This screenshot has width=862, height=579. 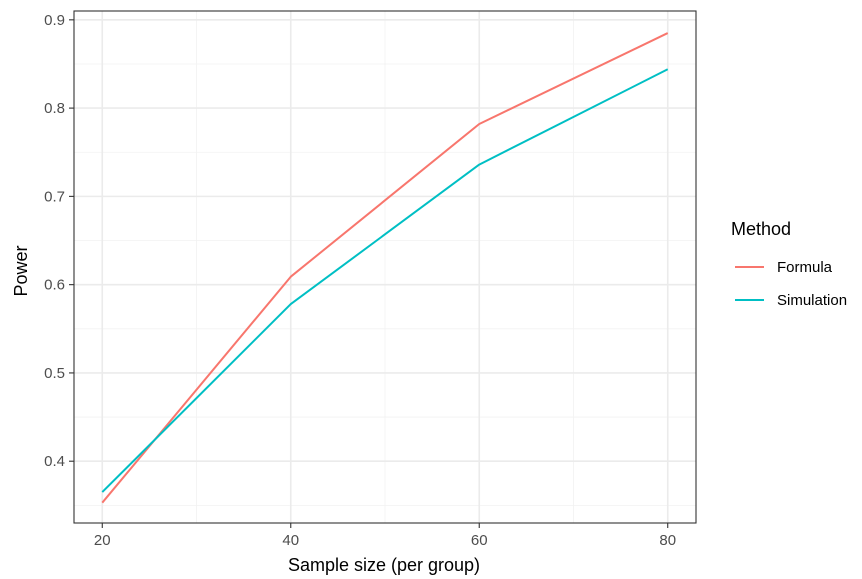 I want to click on x-tick-label: 60, so click(x=479, y=540).